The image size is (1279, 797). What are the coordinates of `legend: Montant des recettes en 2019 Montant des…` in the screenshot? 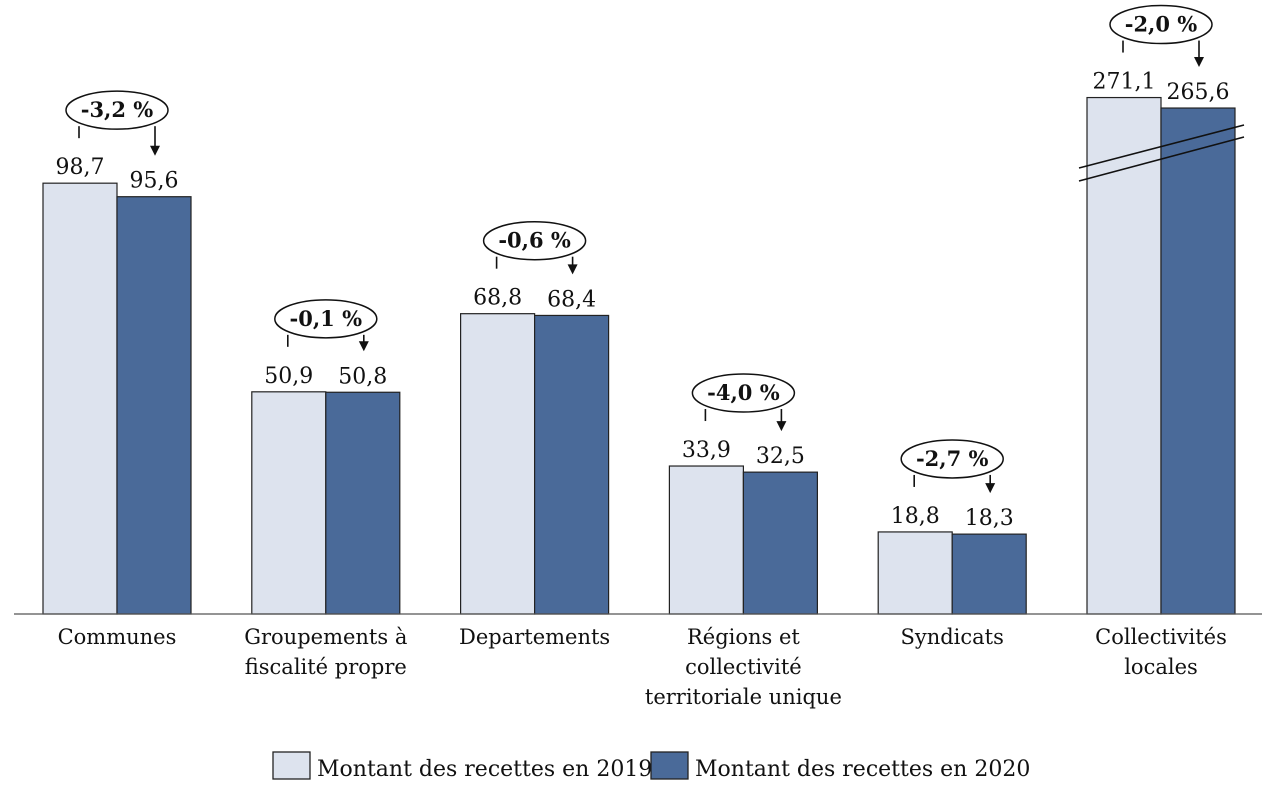 It's located at (651, 766).